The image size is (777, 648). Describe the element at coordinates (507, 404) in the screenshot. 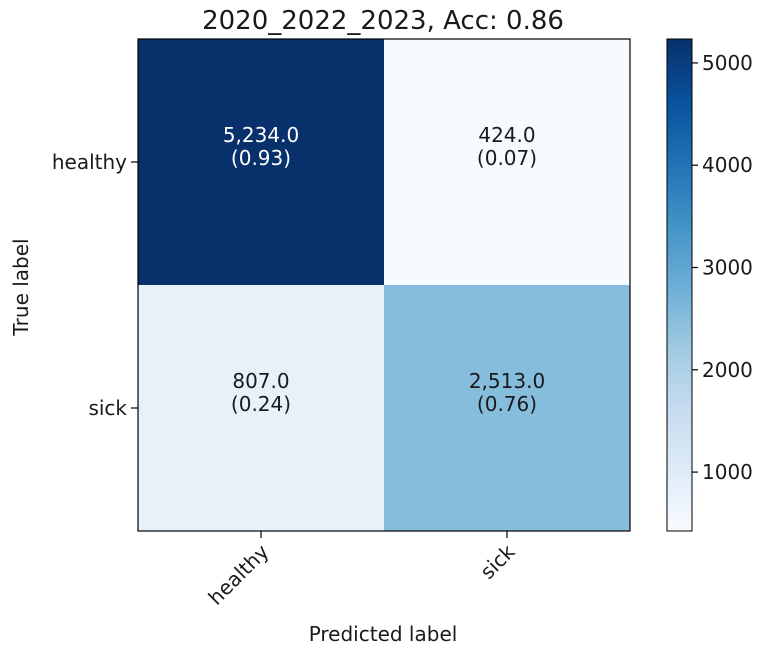

I see `cell-normalized-label: (0.76)` at that location.